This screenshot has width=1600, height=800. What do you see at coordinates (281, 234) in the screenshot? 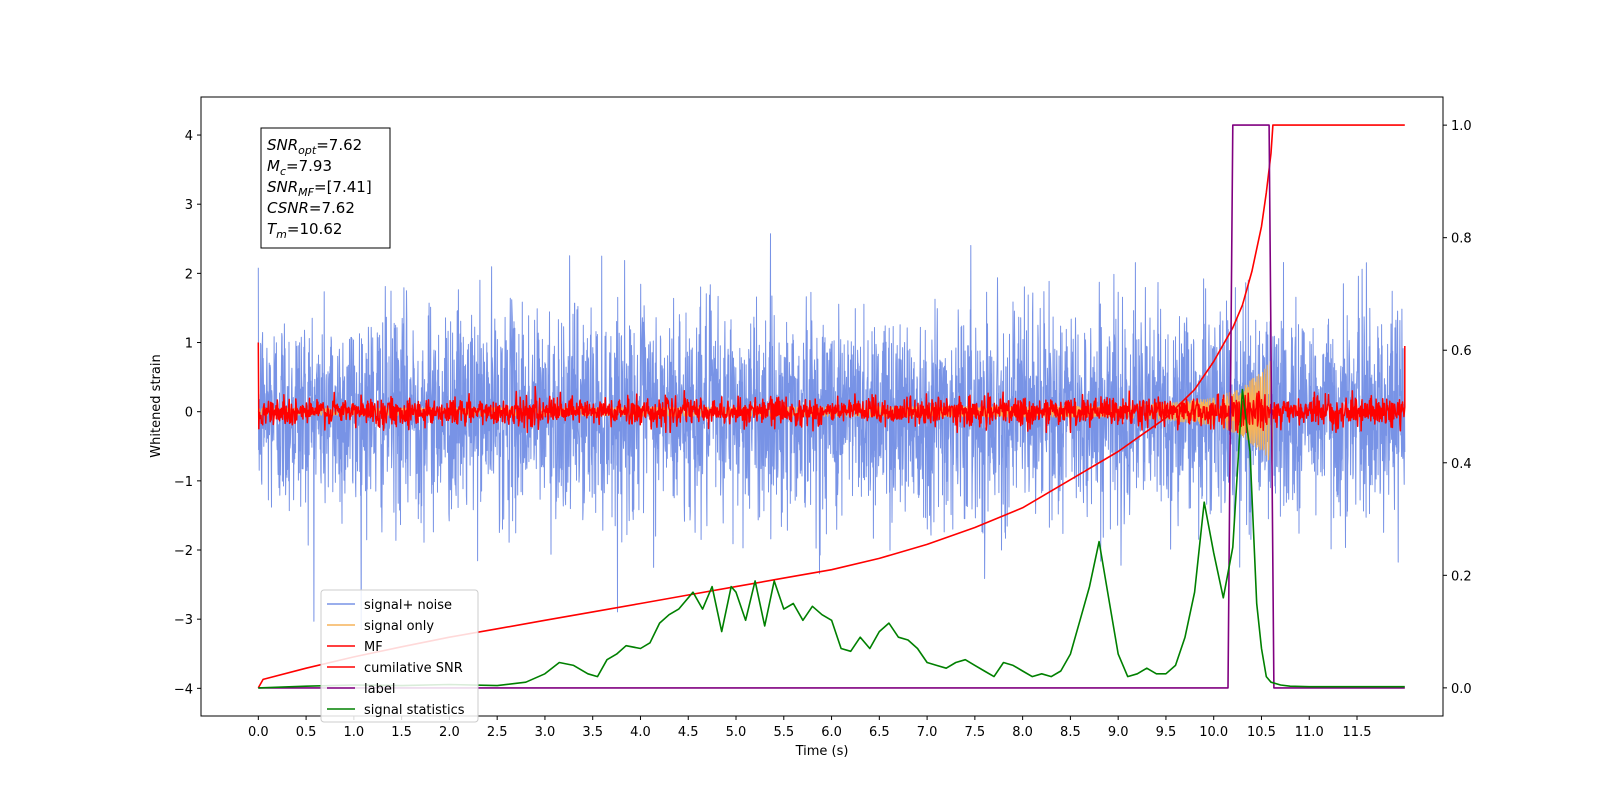
I see `annotation-subscript: m` at bounding box center [281, 234].